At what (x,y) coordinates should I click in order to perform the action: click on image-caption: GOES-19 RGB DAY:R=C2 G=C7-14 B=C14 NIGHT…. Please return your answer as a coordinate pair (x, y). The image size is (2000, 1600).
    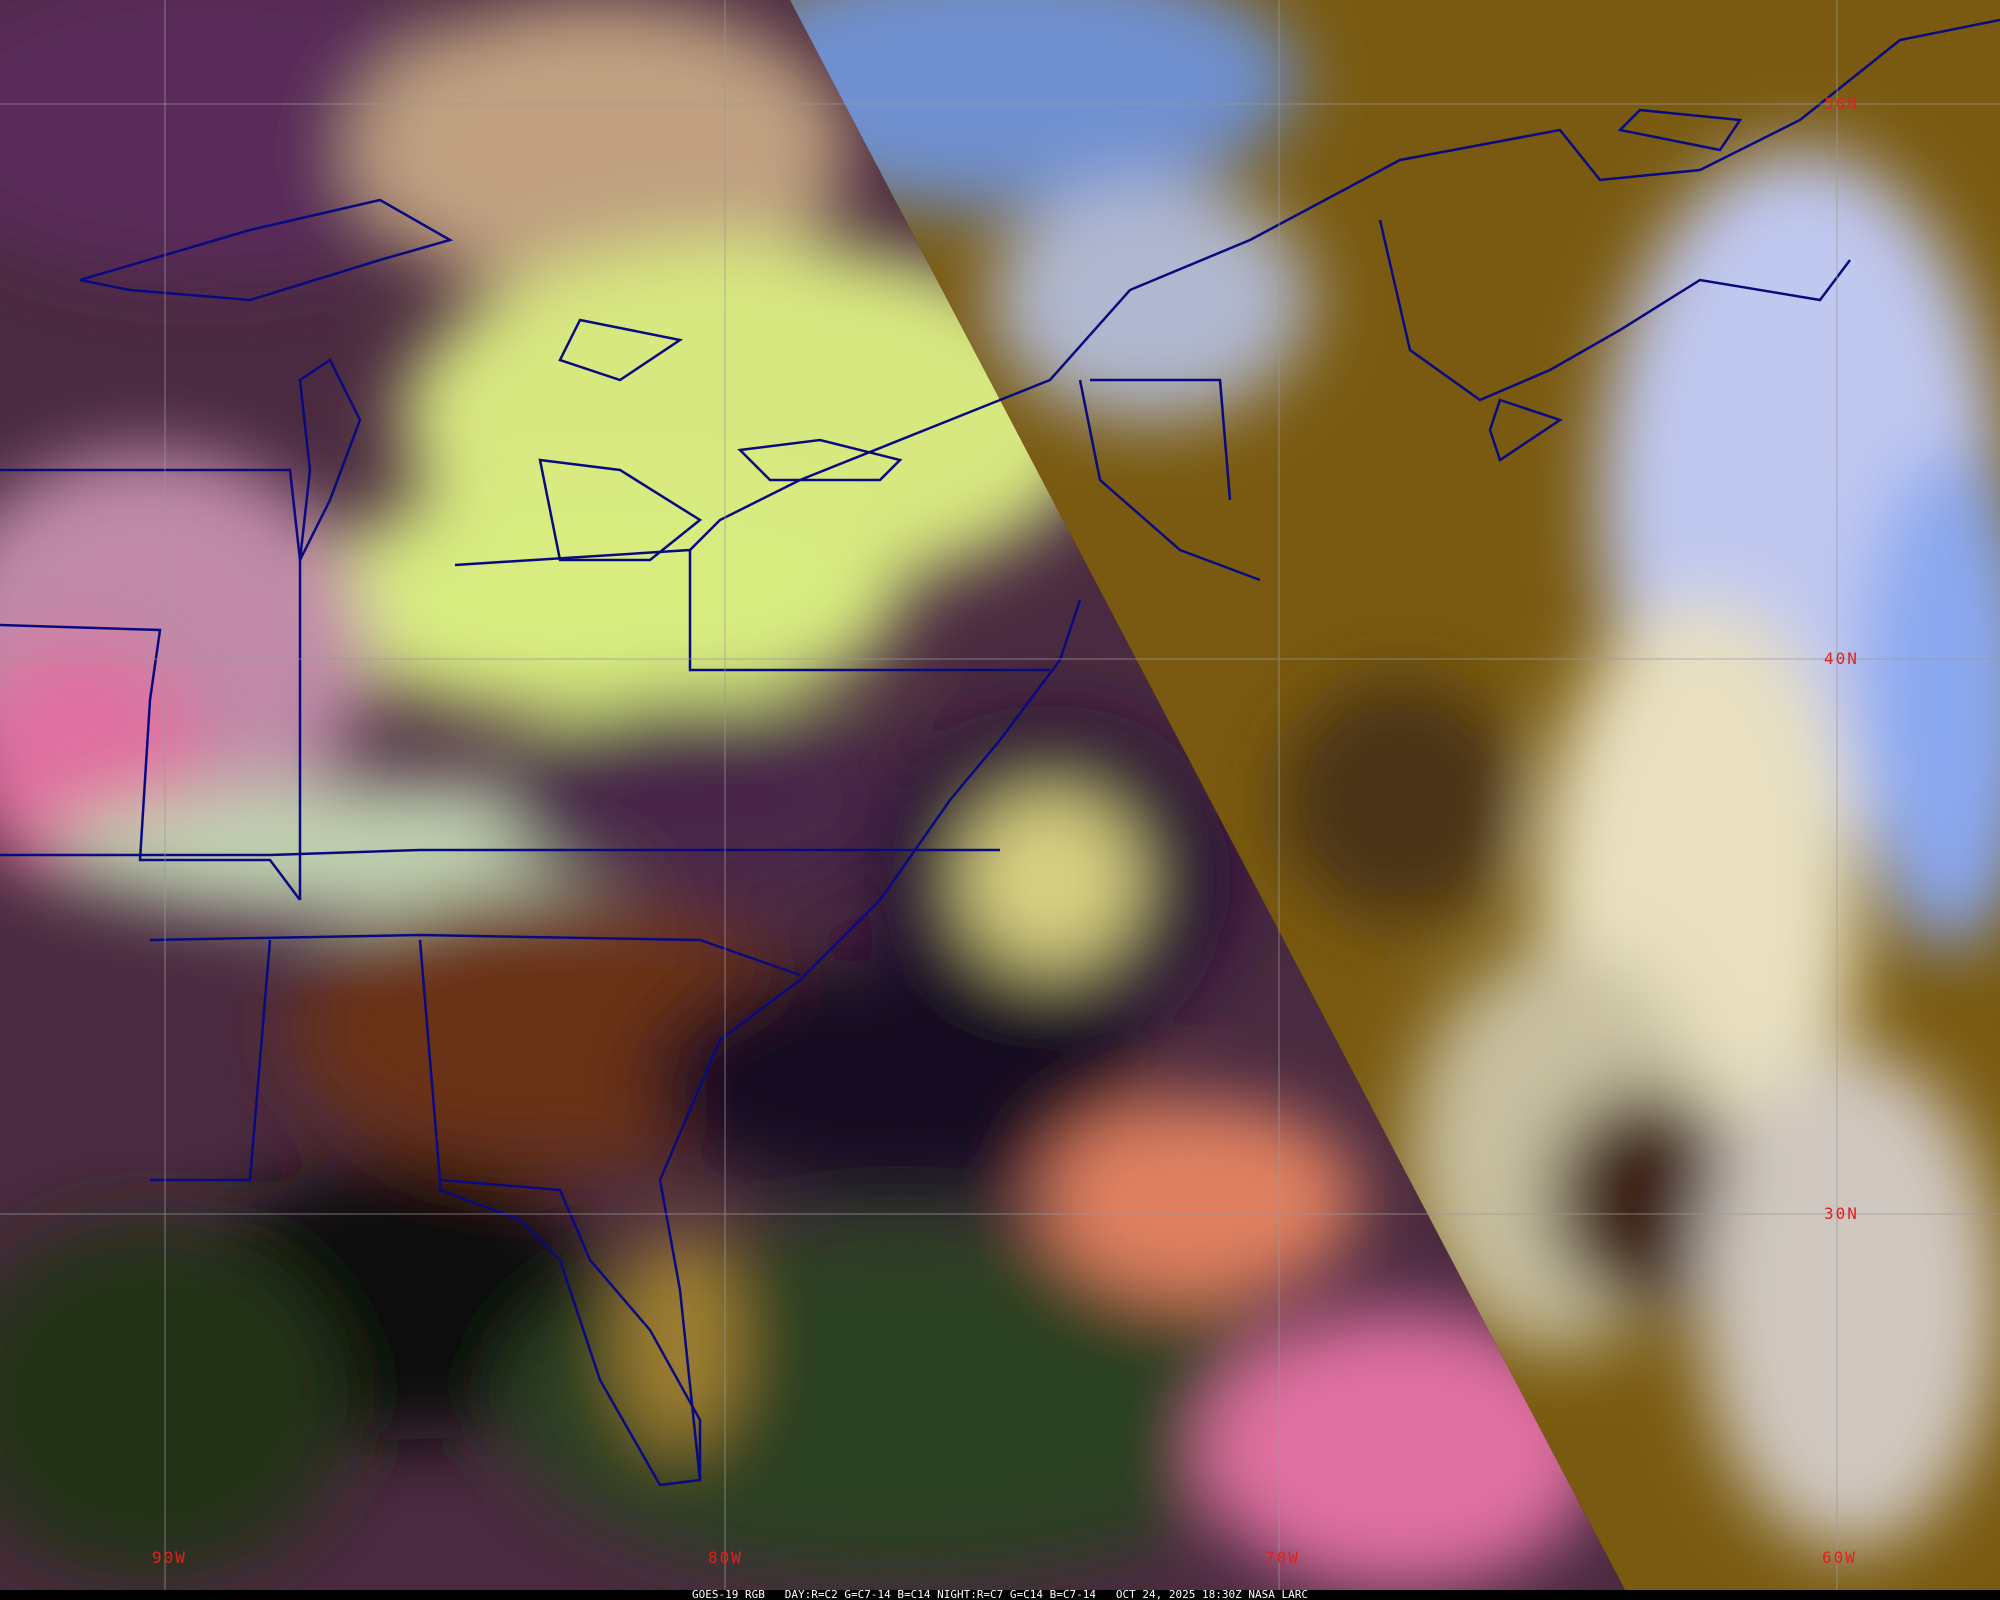
    Looking at the image, I should click on (1000, 1594).